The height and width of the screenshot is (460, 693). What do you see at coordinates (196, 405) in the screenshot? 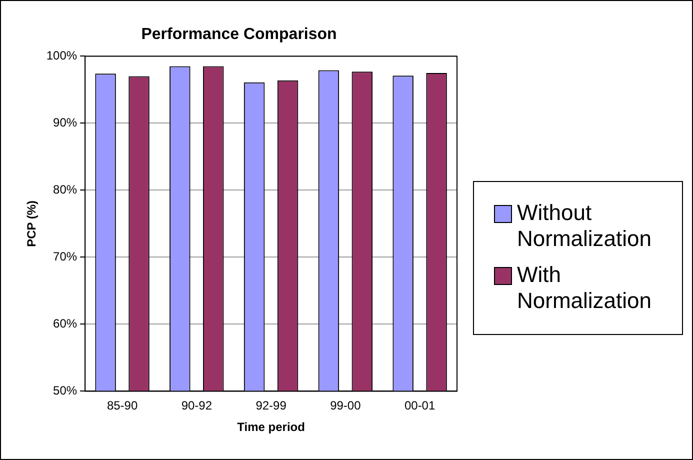
I see `x-tick-label: 90-92` at bounding box center [196, 405].